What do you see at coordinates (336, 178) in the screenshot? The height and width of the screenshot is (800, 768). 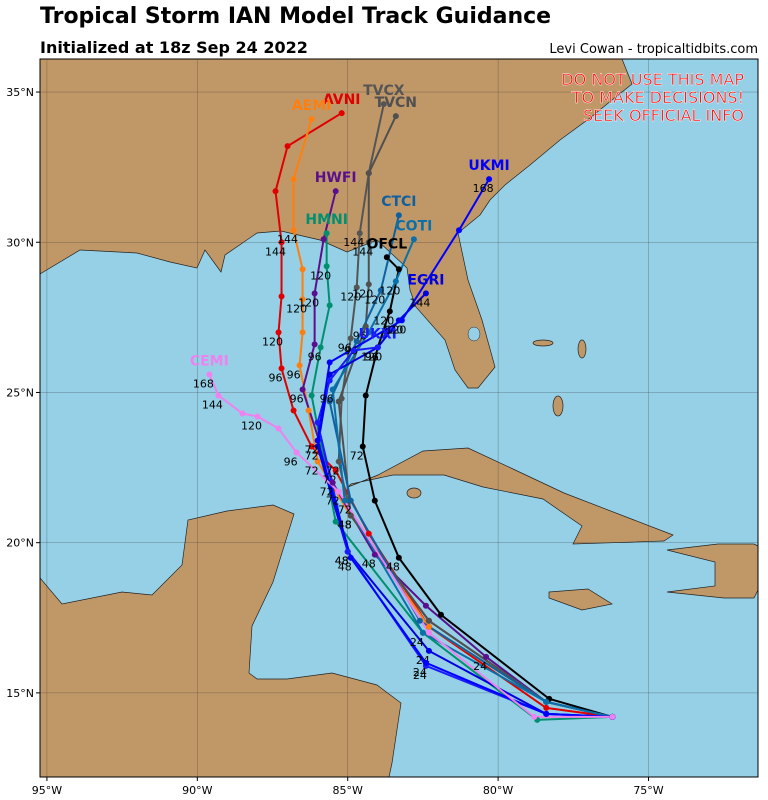 I see `track-name: HWFI` at bounding box center [336, 178].